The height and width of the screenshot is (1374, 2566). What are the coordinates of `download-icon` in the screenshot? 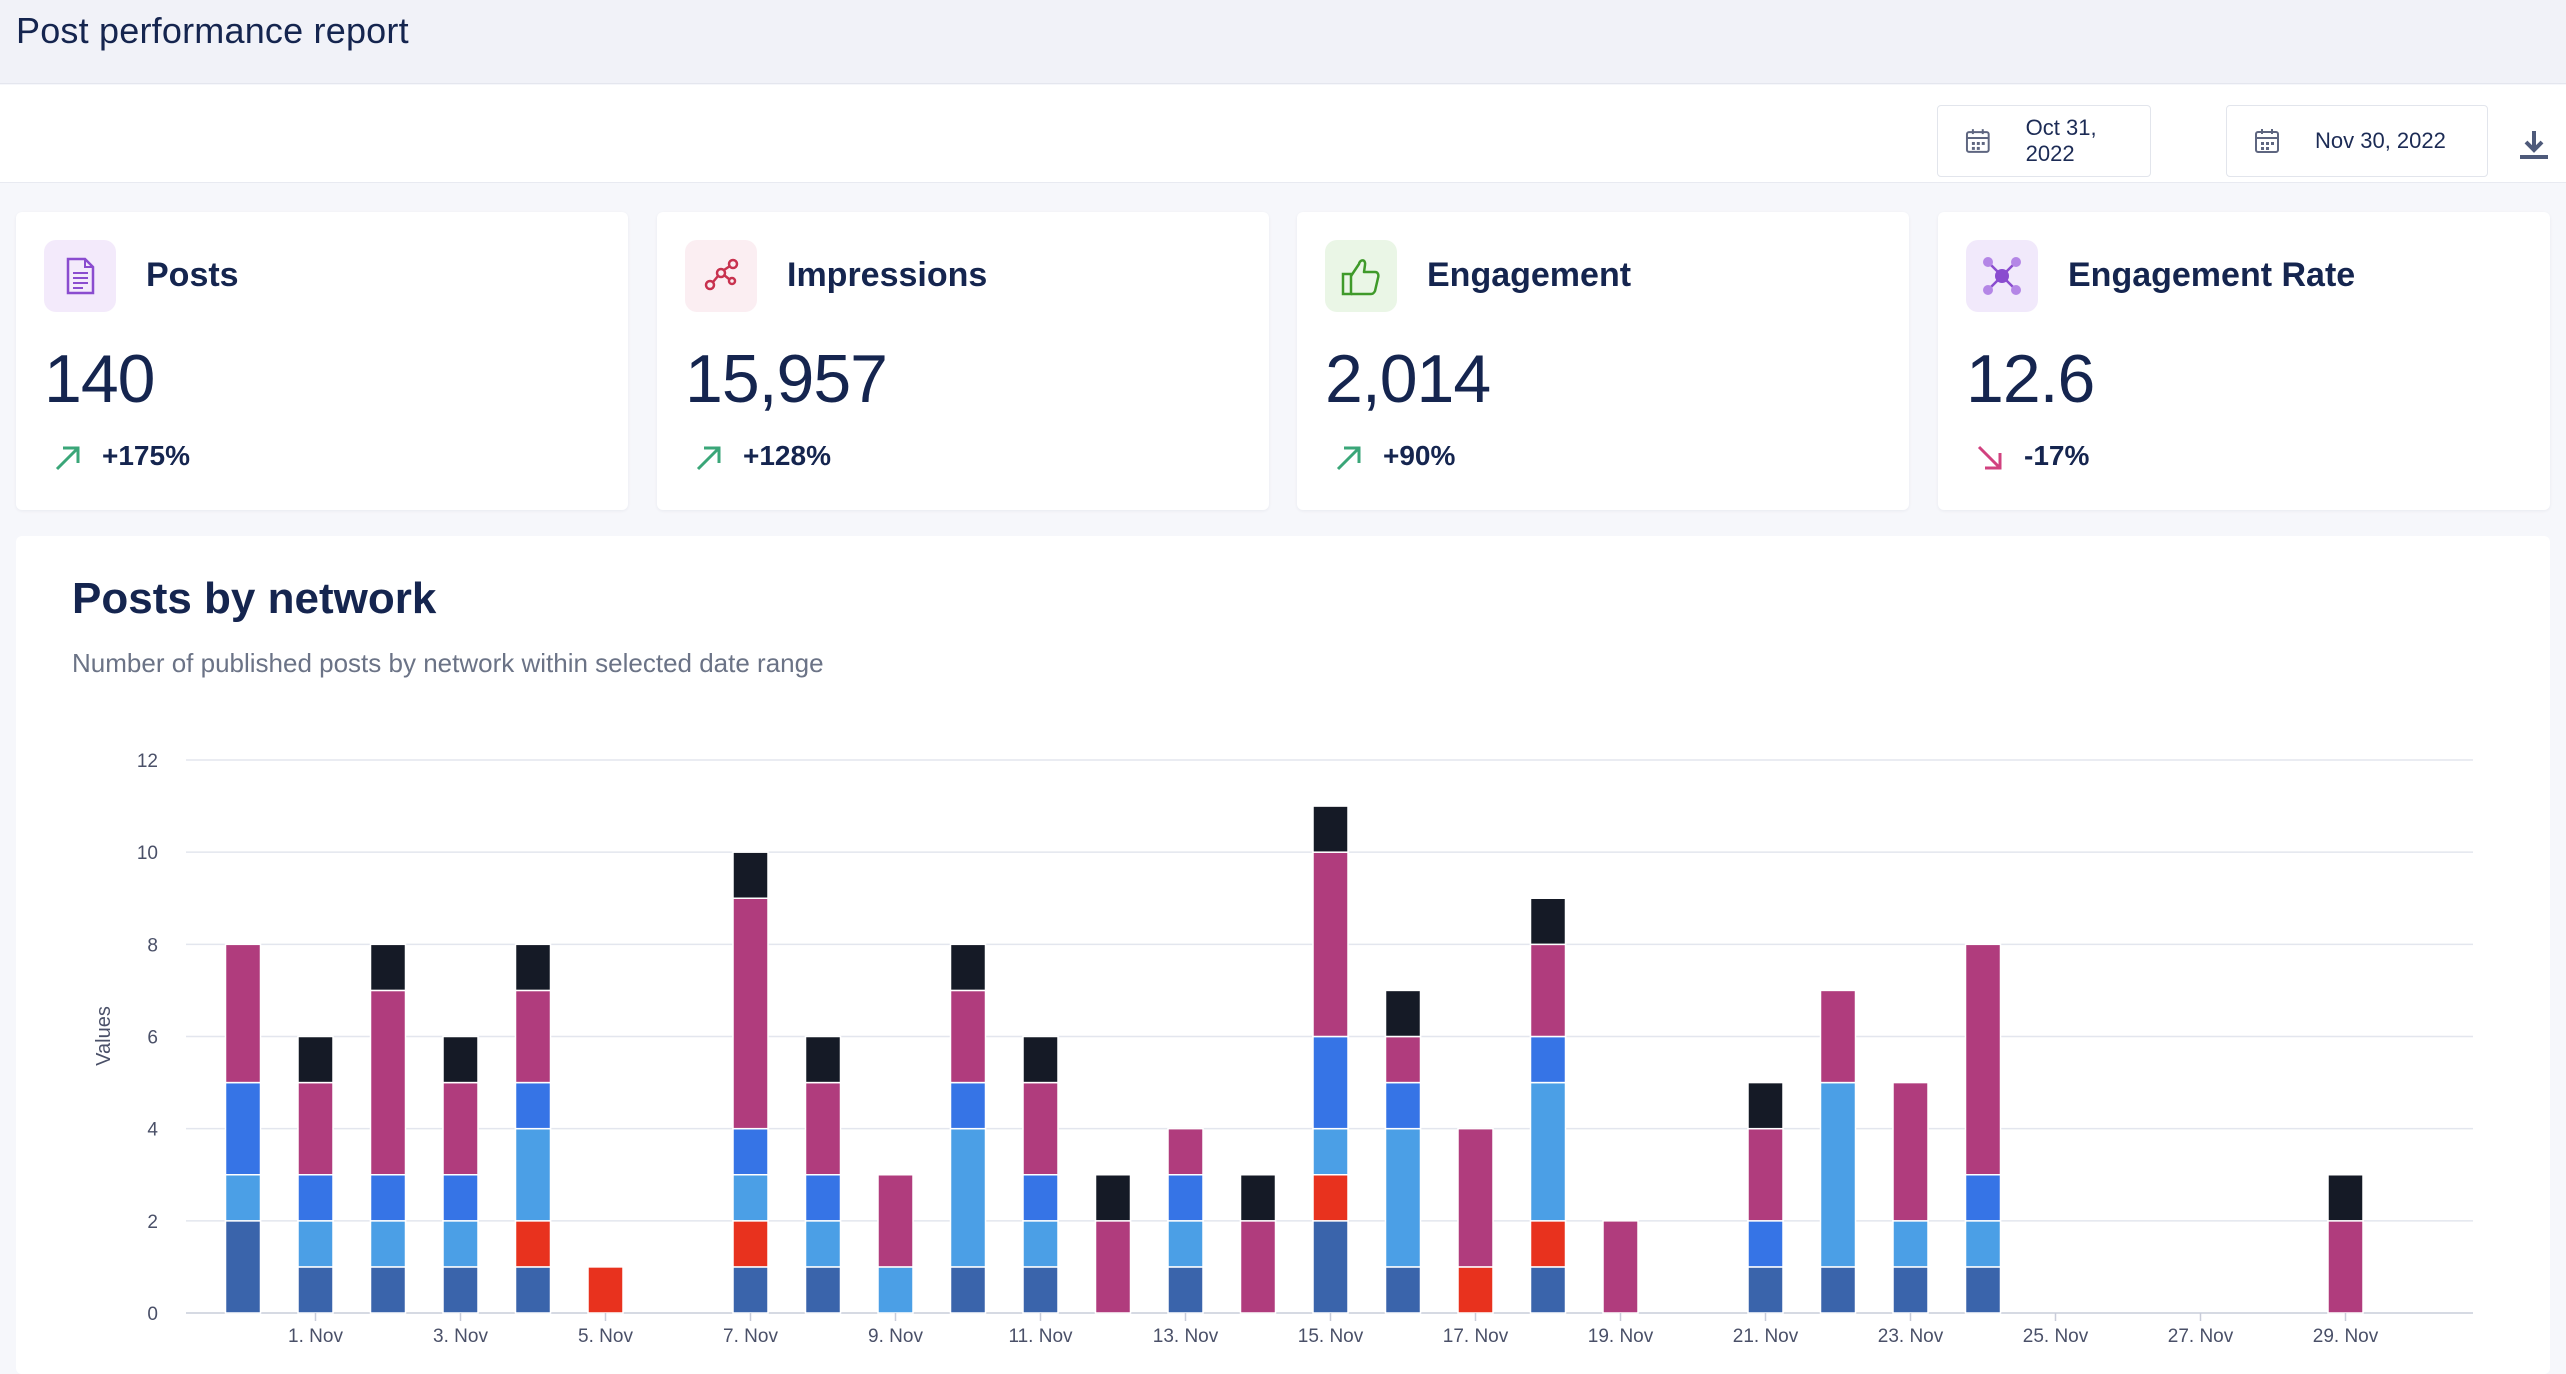 It's located at (2534, 145).